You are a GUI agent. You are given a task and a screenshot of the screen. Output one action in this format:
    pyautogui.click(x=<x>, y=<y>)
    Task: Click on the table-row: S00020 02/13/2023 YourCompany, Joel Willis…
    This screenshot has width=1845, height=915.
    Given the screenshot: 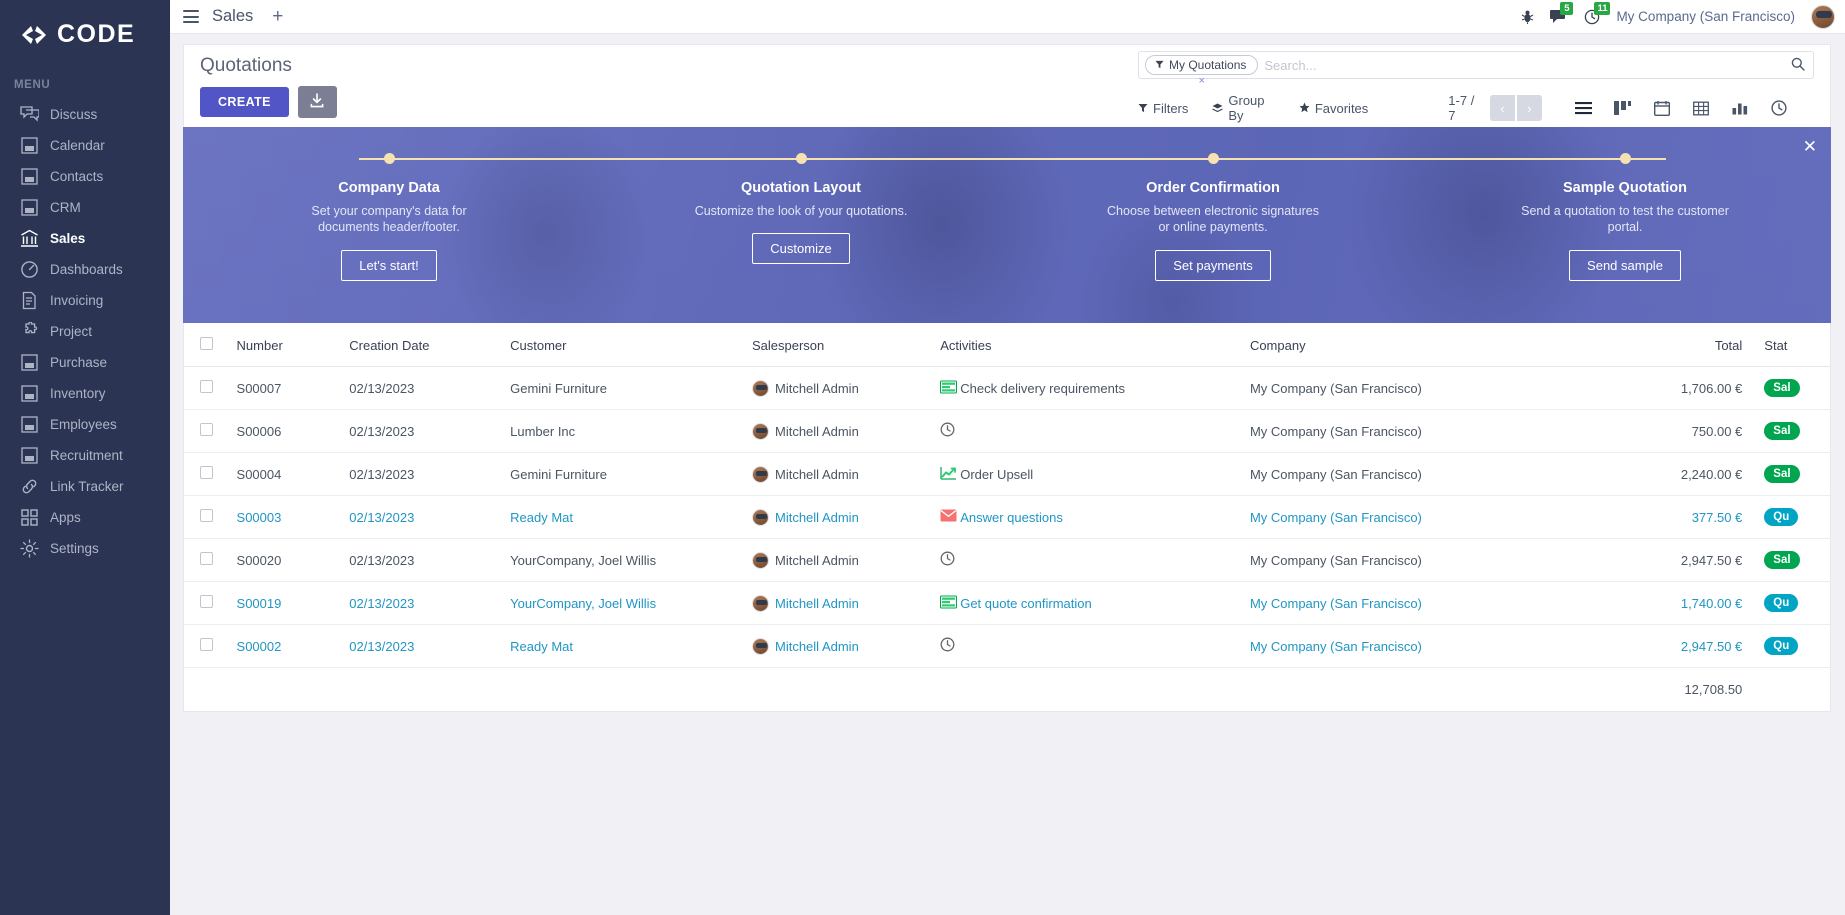 What is the action you would take?
    pyautogui.click(x=1007, y=560)
    